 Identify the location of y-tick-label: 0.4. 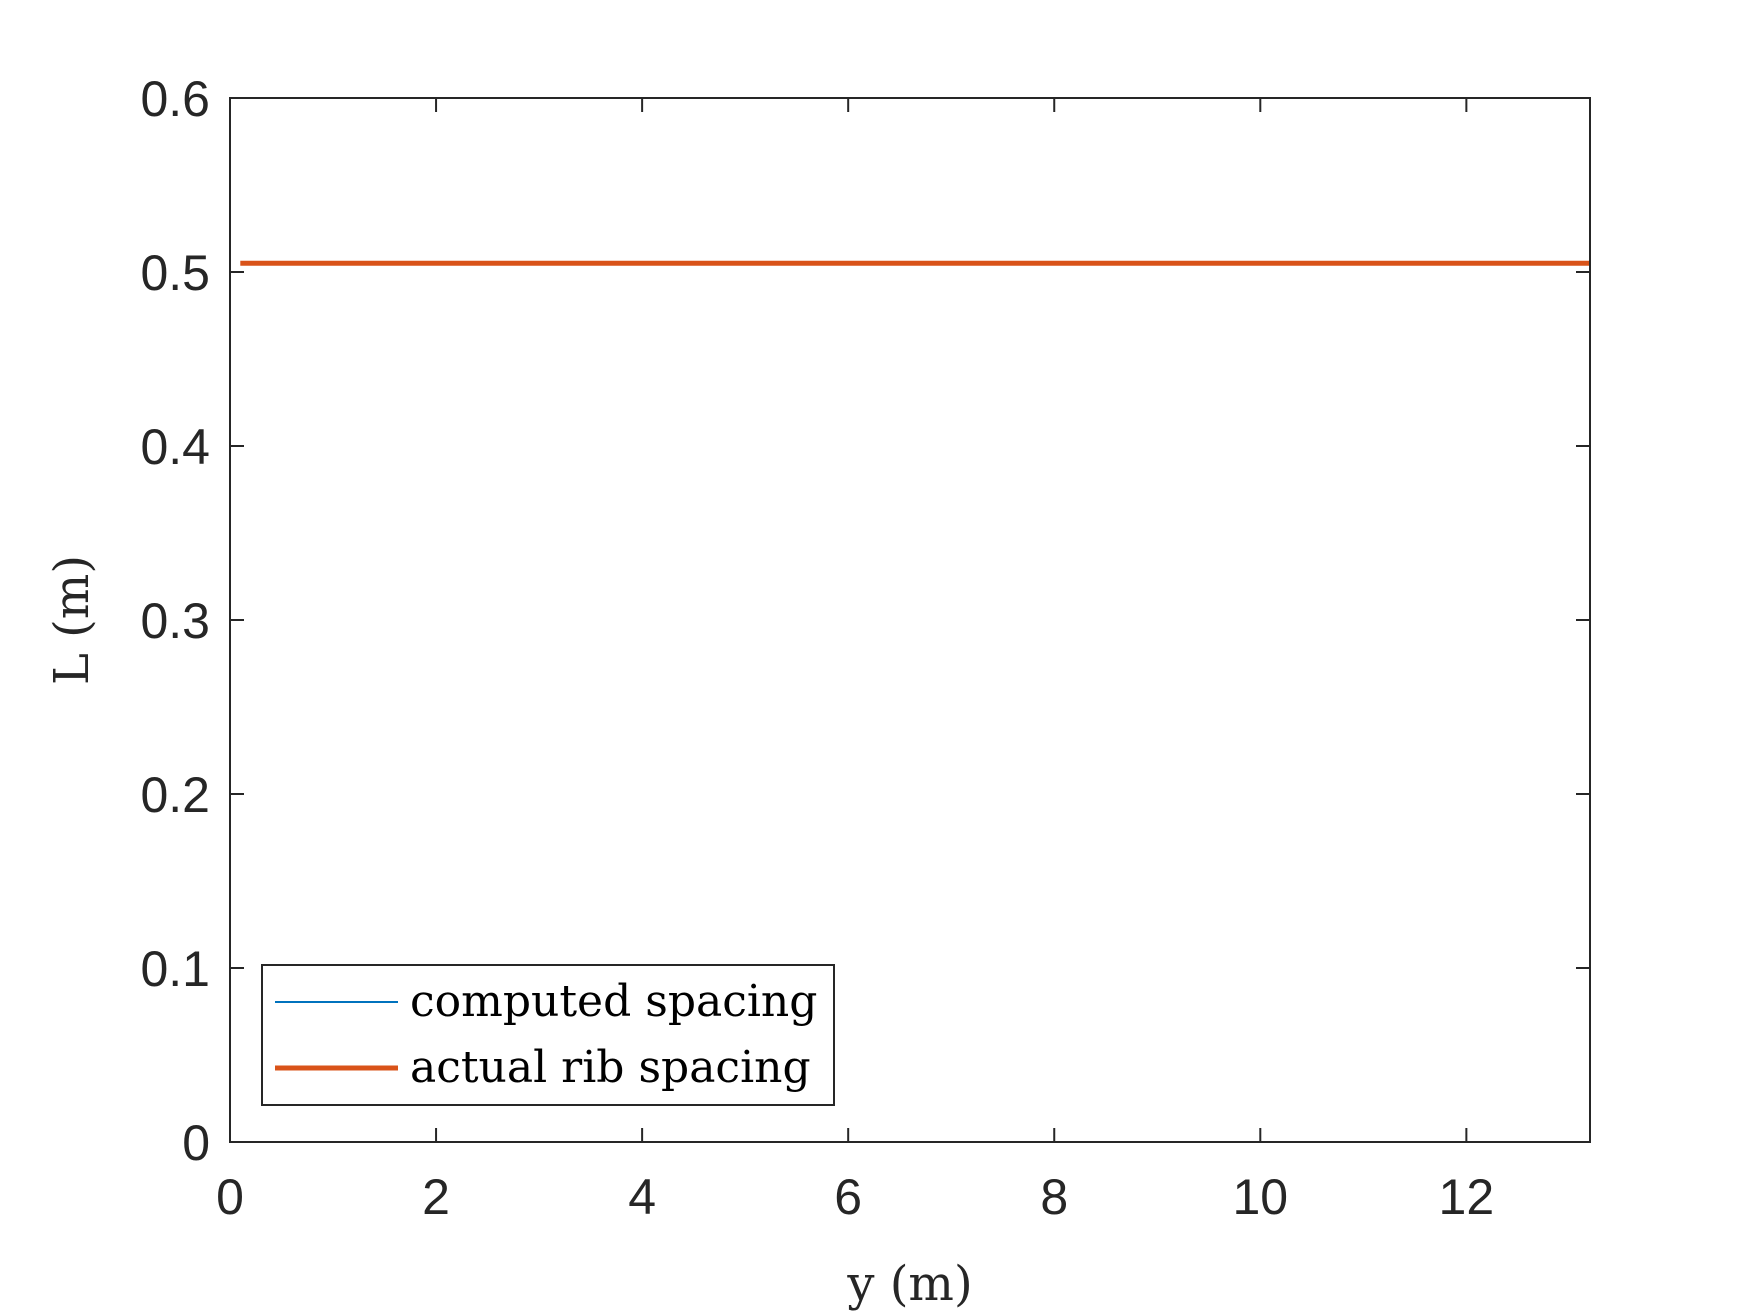
(175, 447).